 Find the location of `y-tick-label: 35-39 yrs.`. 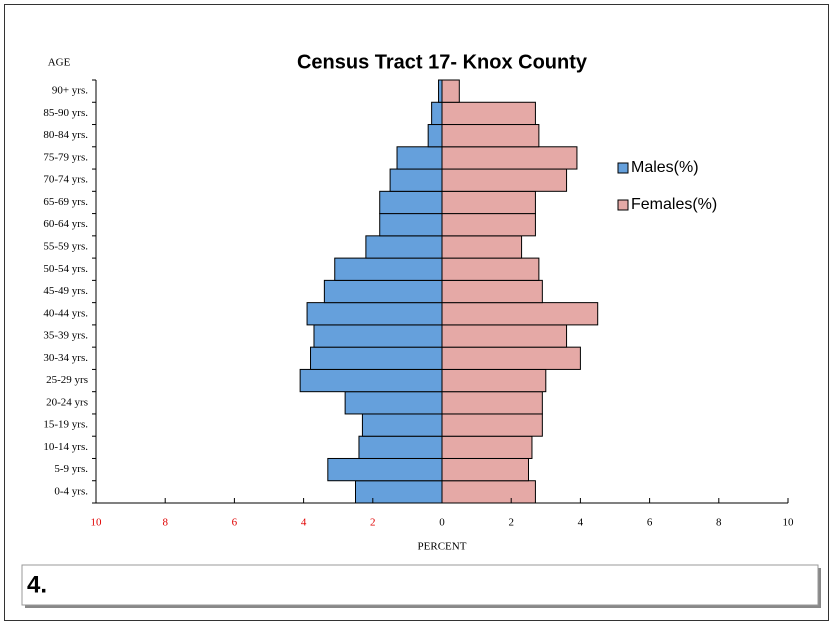

y-tick-label: 35-39 yrs. is located at coordinates (65, 336).